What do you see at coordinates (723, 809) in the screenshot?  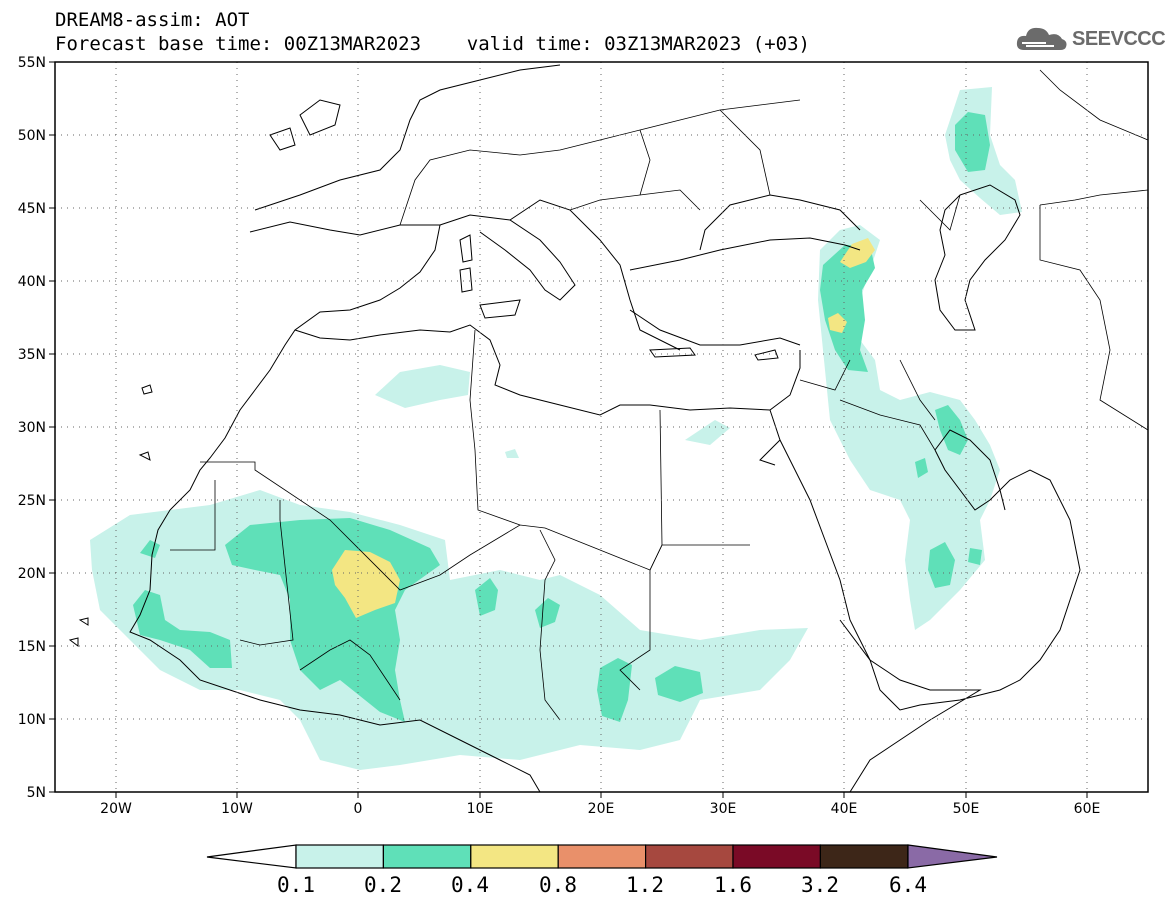 I see `lon-label: 30E` at bounding box center [723, 809].